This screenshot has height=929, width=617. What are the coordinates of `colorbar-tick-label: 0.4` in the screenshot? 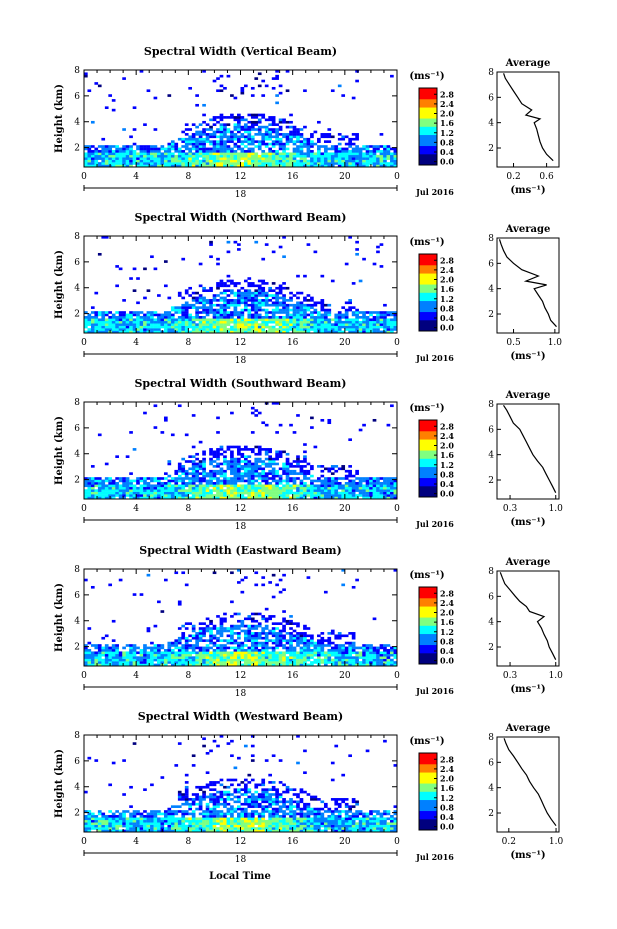 It's located at (447, 152).